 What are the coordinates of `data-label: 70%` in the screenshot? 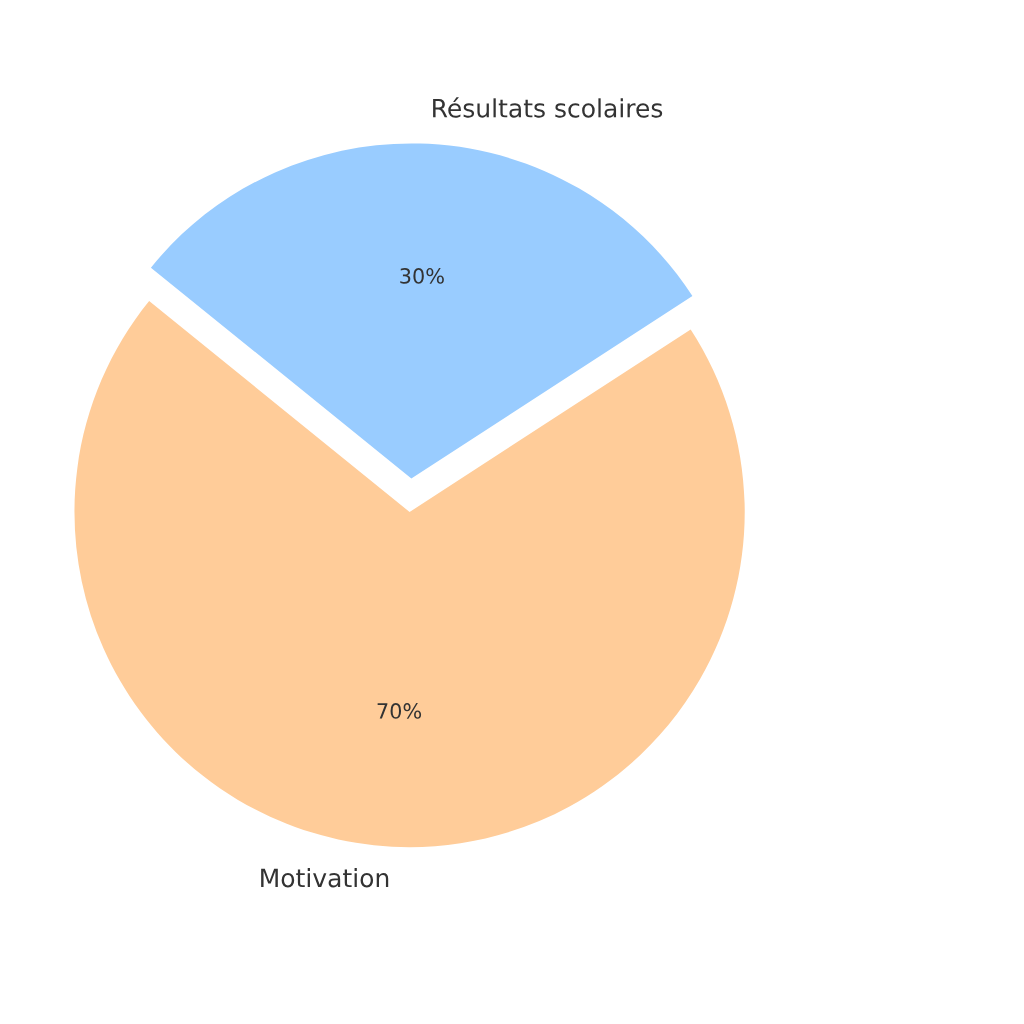 It's located at (399, 711).